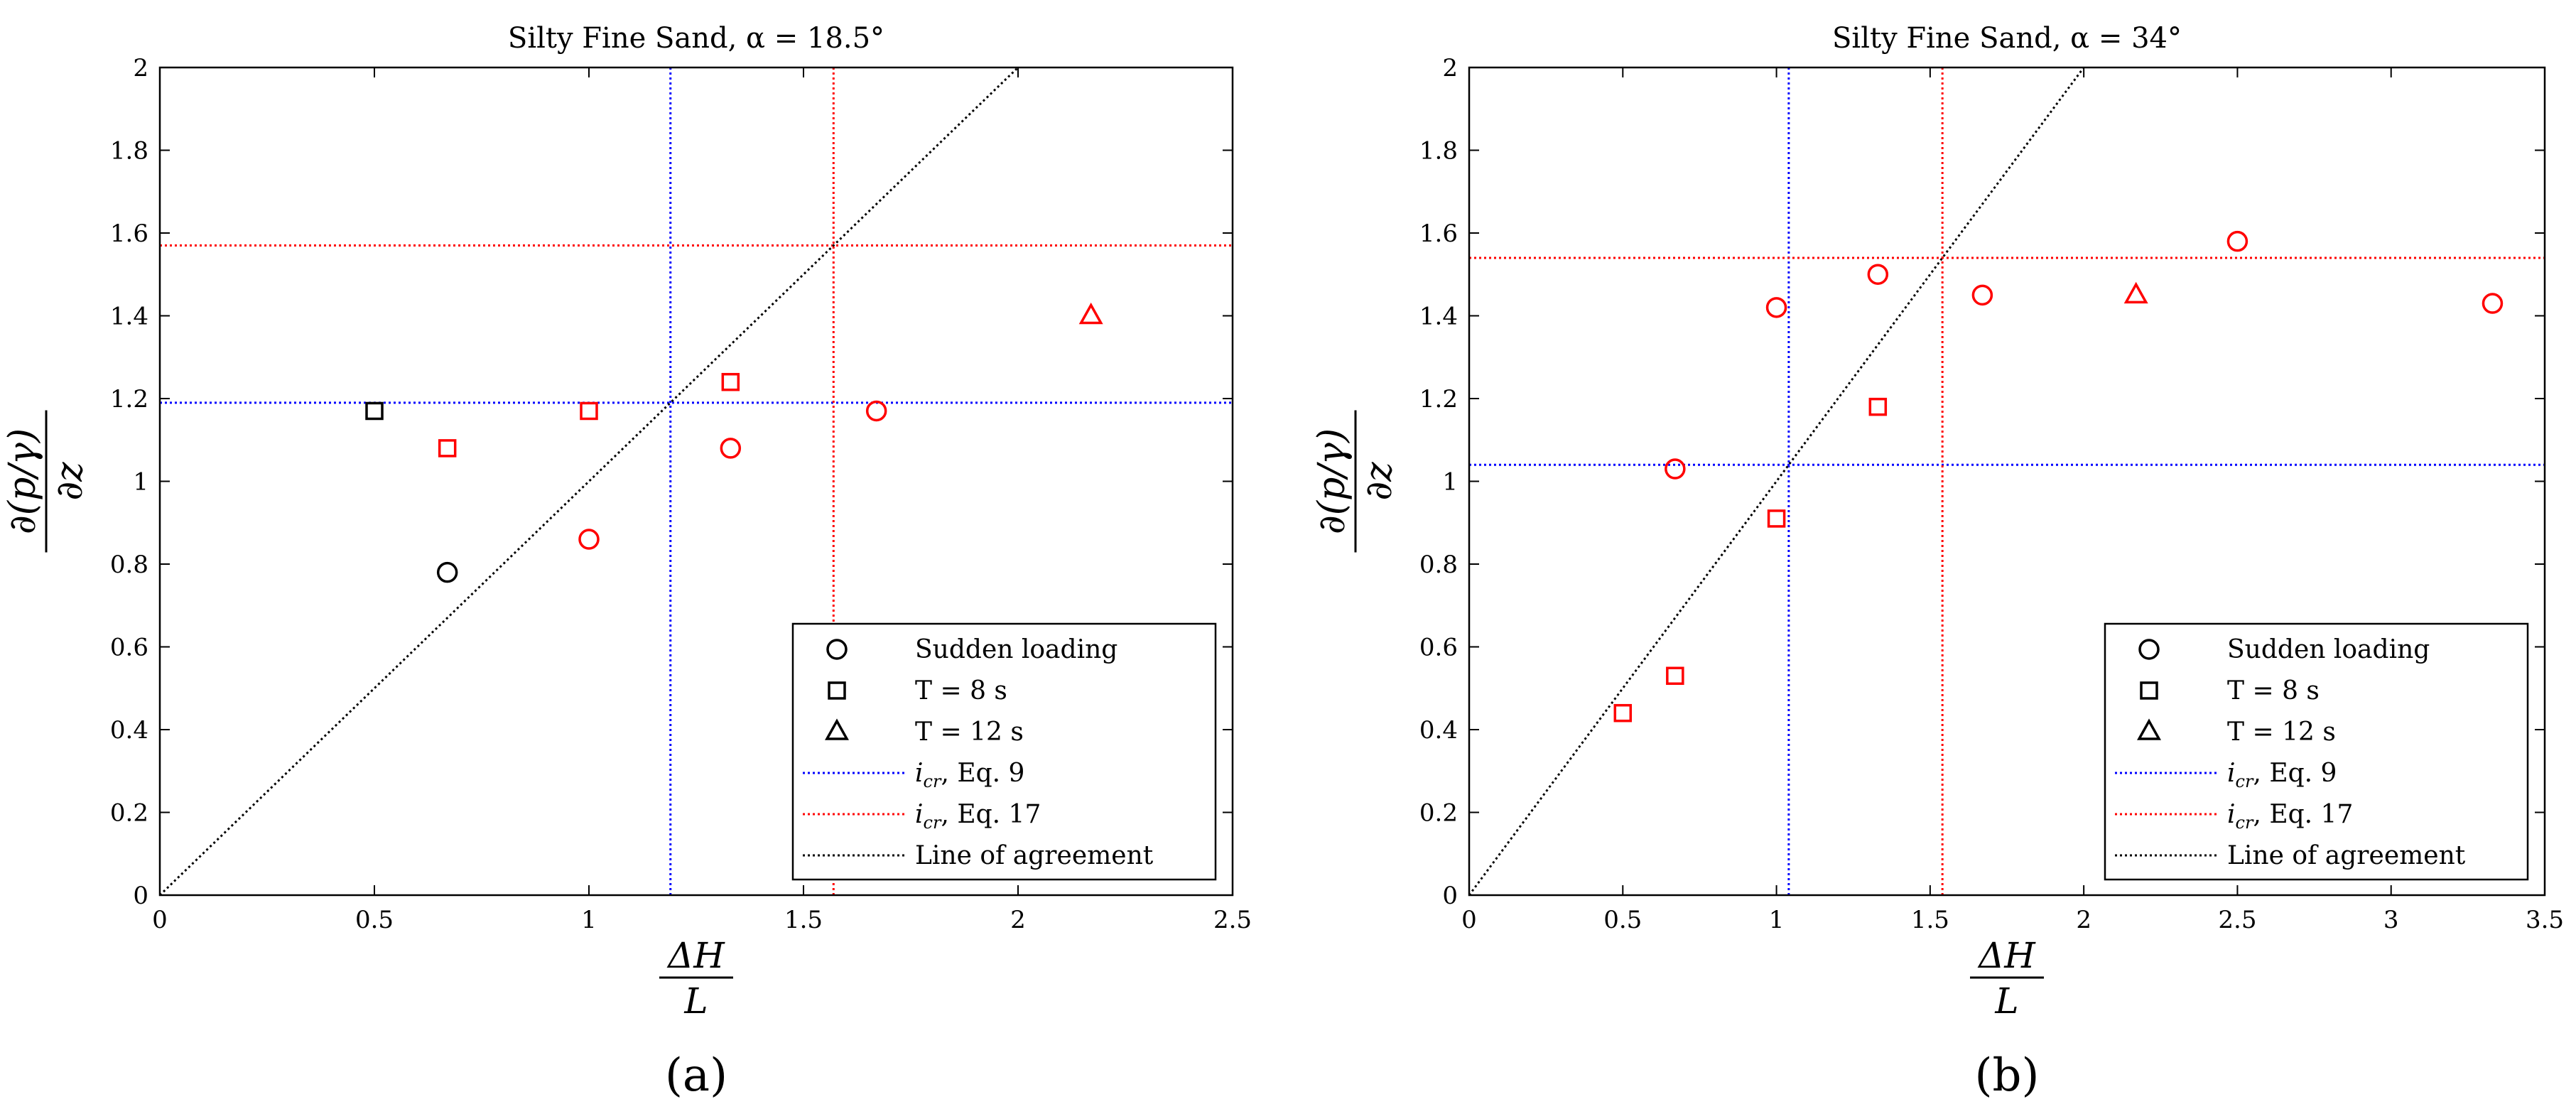  What do you see at coordinates (2545, 920) in the screenshot?
I see `x-tick-label: 3.5` at bounding box center [2545, 920].